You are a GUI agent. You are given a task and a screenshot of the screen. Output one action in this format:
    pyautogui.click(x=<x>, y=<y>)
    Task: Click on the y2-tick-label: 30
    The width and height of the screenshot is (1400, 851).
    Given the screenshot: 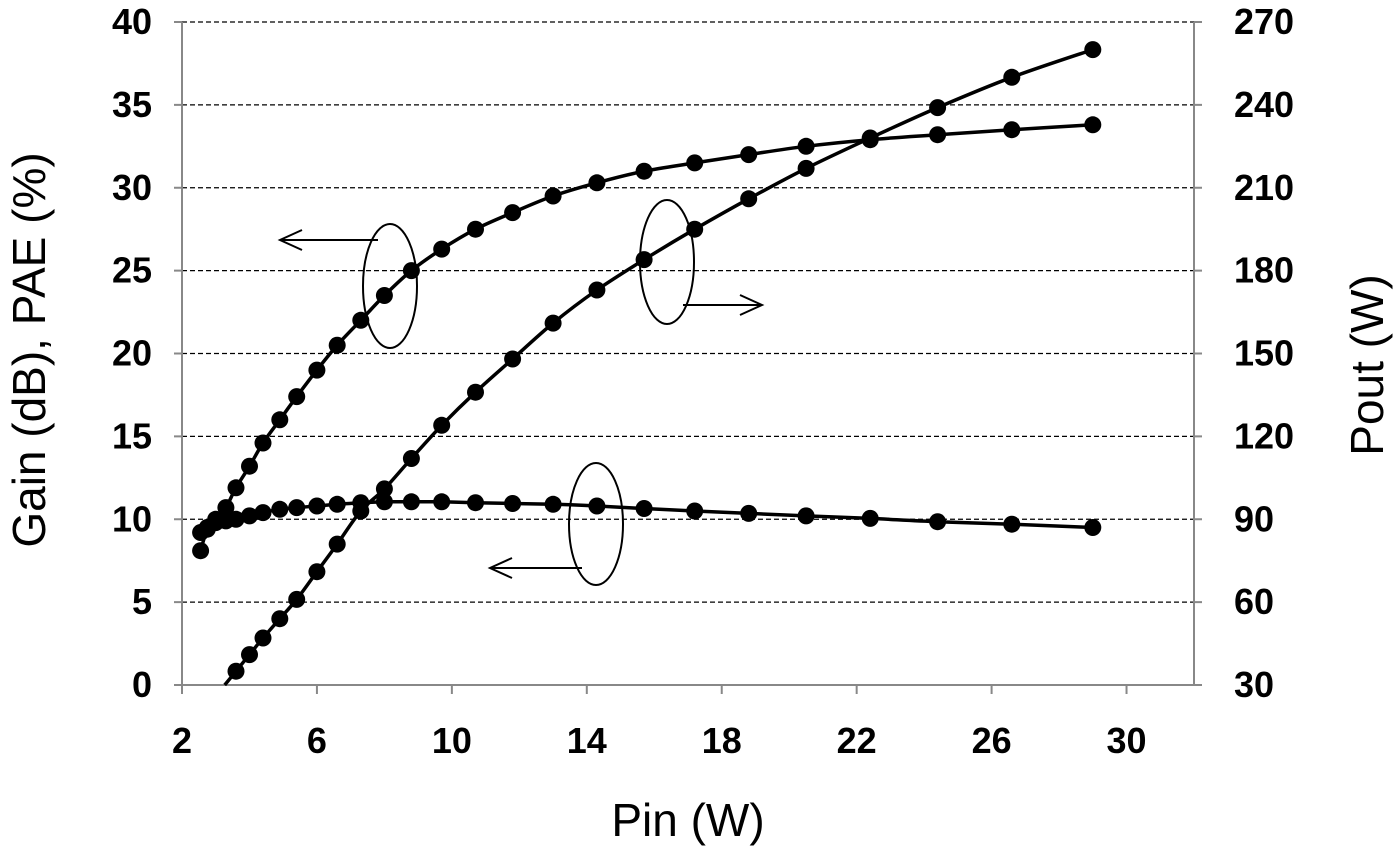 What is the action you would take?
    pyautogui.click(x=1254, y=684)
    